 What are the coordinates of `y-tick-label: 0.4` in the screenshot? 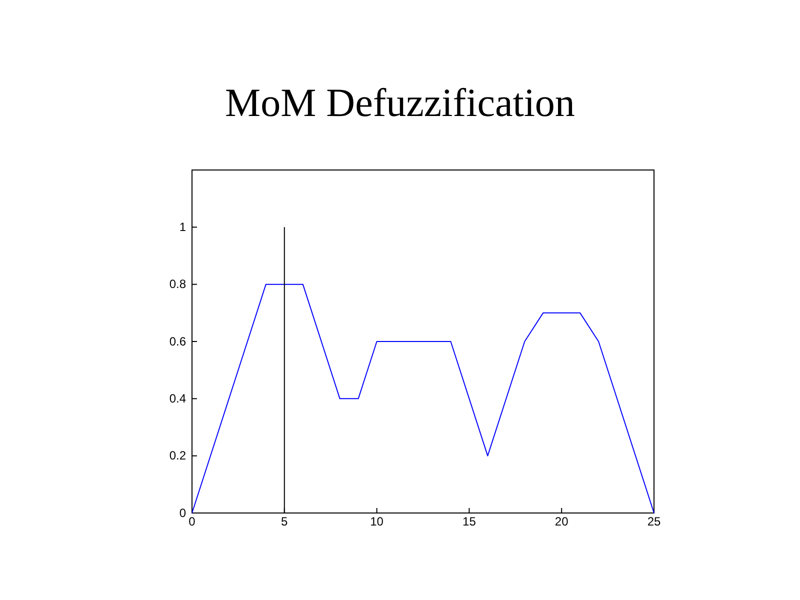 It's located at (177, 399).